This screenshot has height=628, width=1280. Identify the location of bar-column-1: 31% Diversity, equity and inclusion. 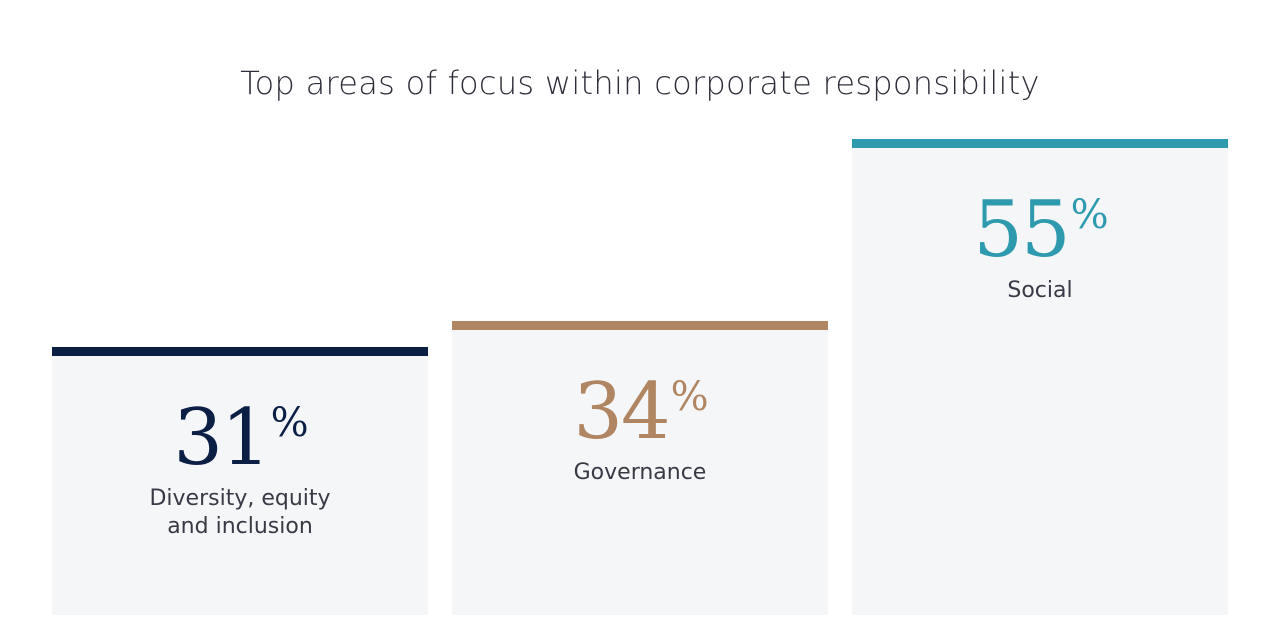
(240, 481).